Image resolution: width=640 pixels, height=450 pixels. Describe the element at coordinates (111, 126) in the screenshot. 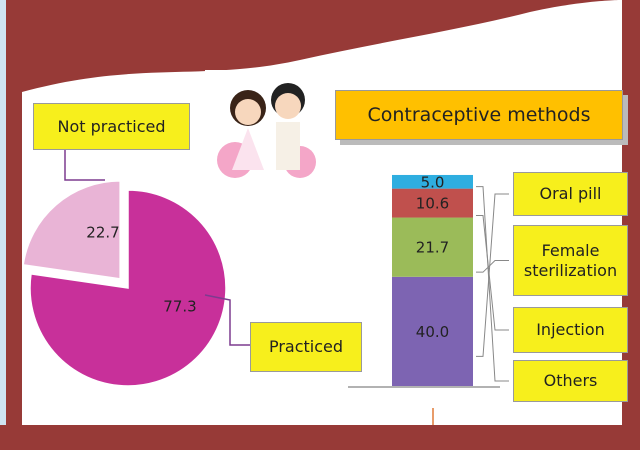

I see `category-label: Not practiced` at that location.